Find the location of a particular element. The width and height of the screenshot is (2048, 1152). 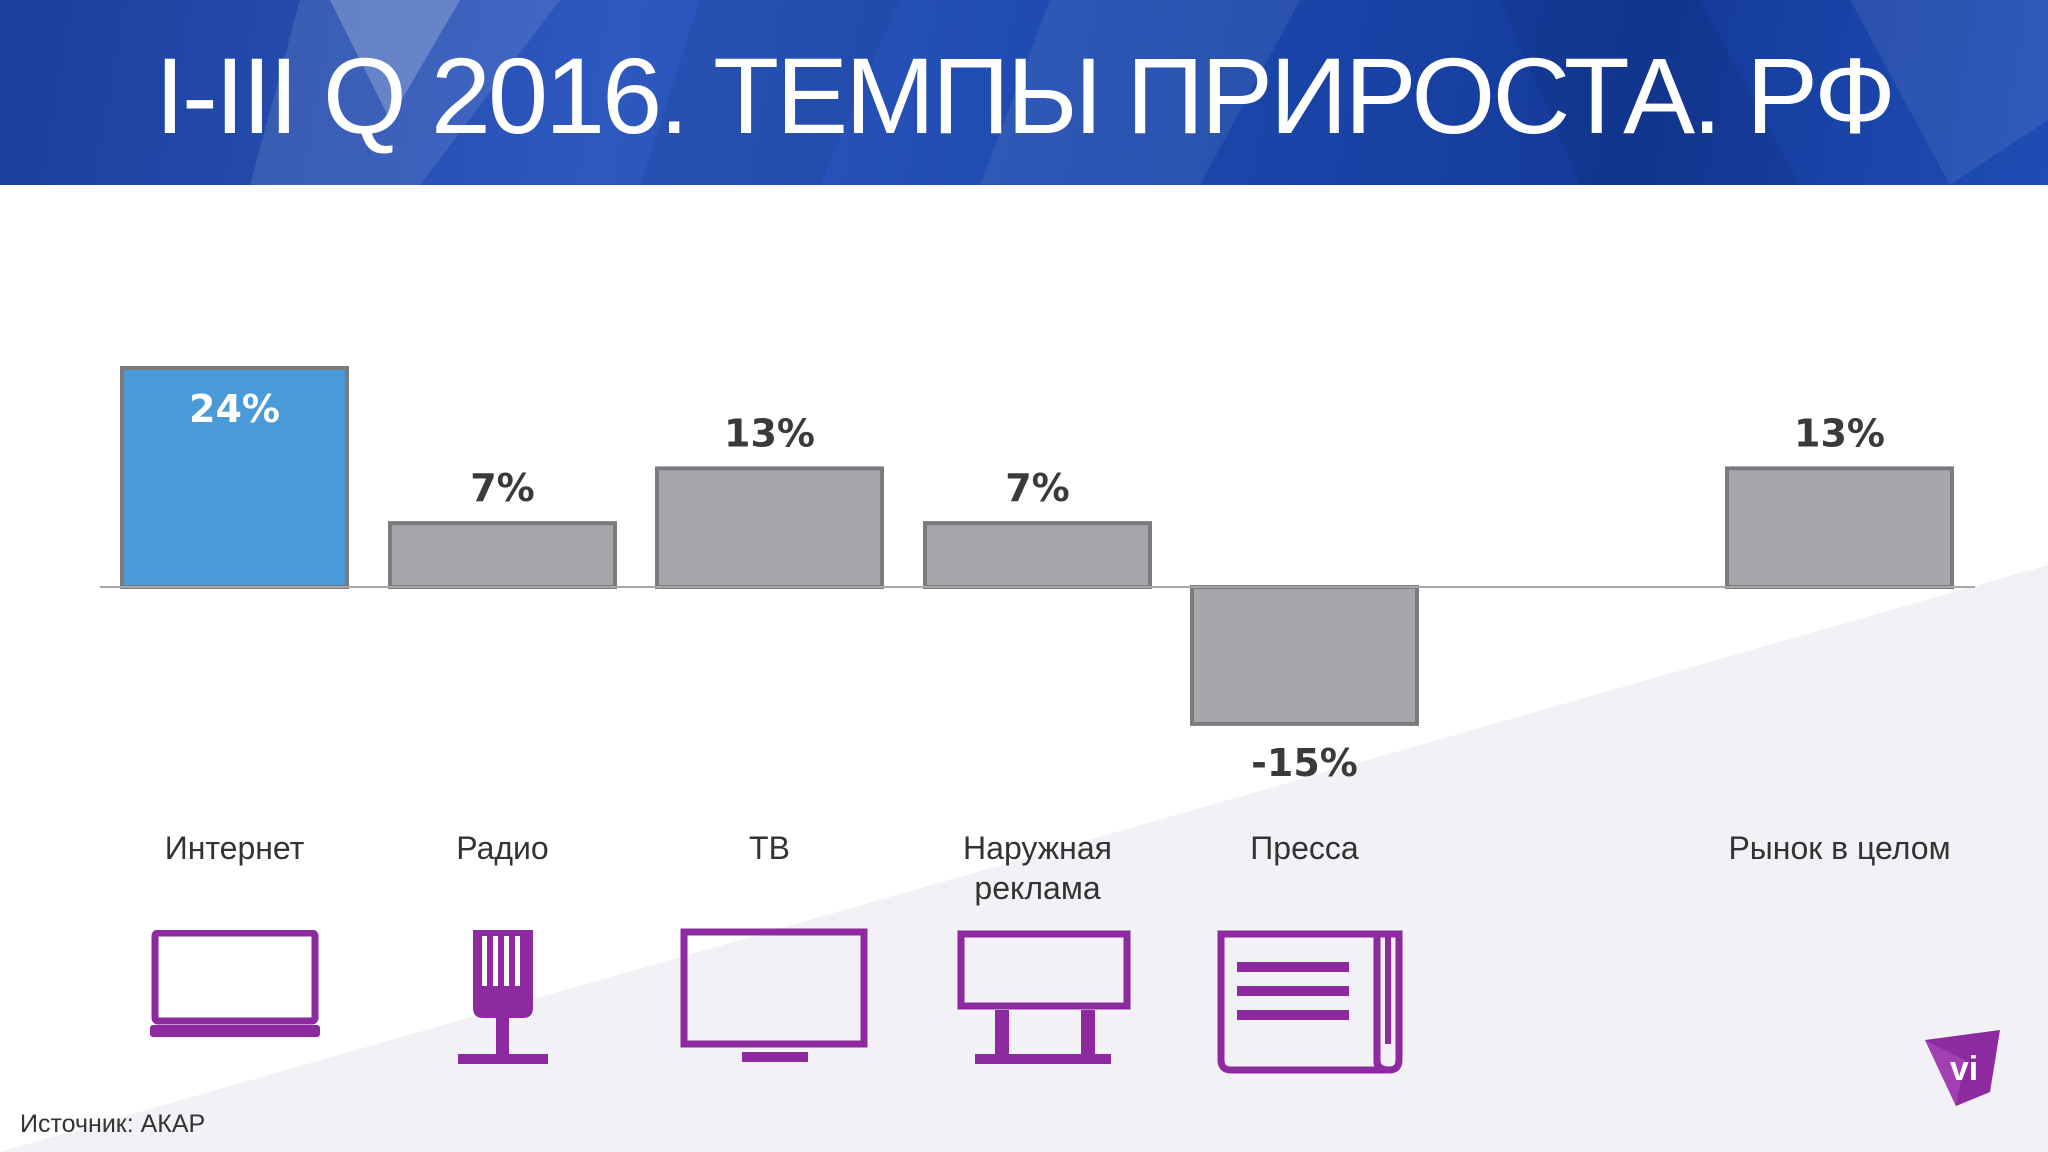

microphone-icon is located at coordinates (503, 1002).